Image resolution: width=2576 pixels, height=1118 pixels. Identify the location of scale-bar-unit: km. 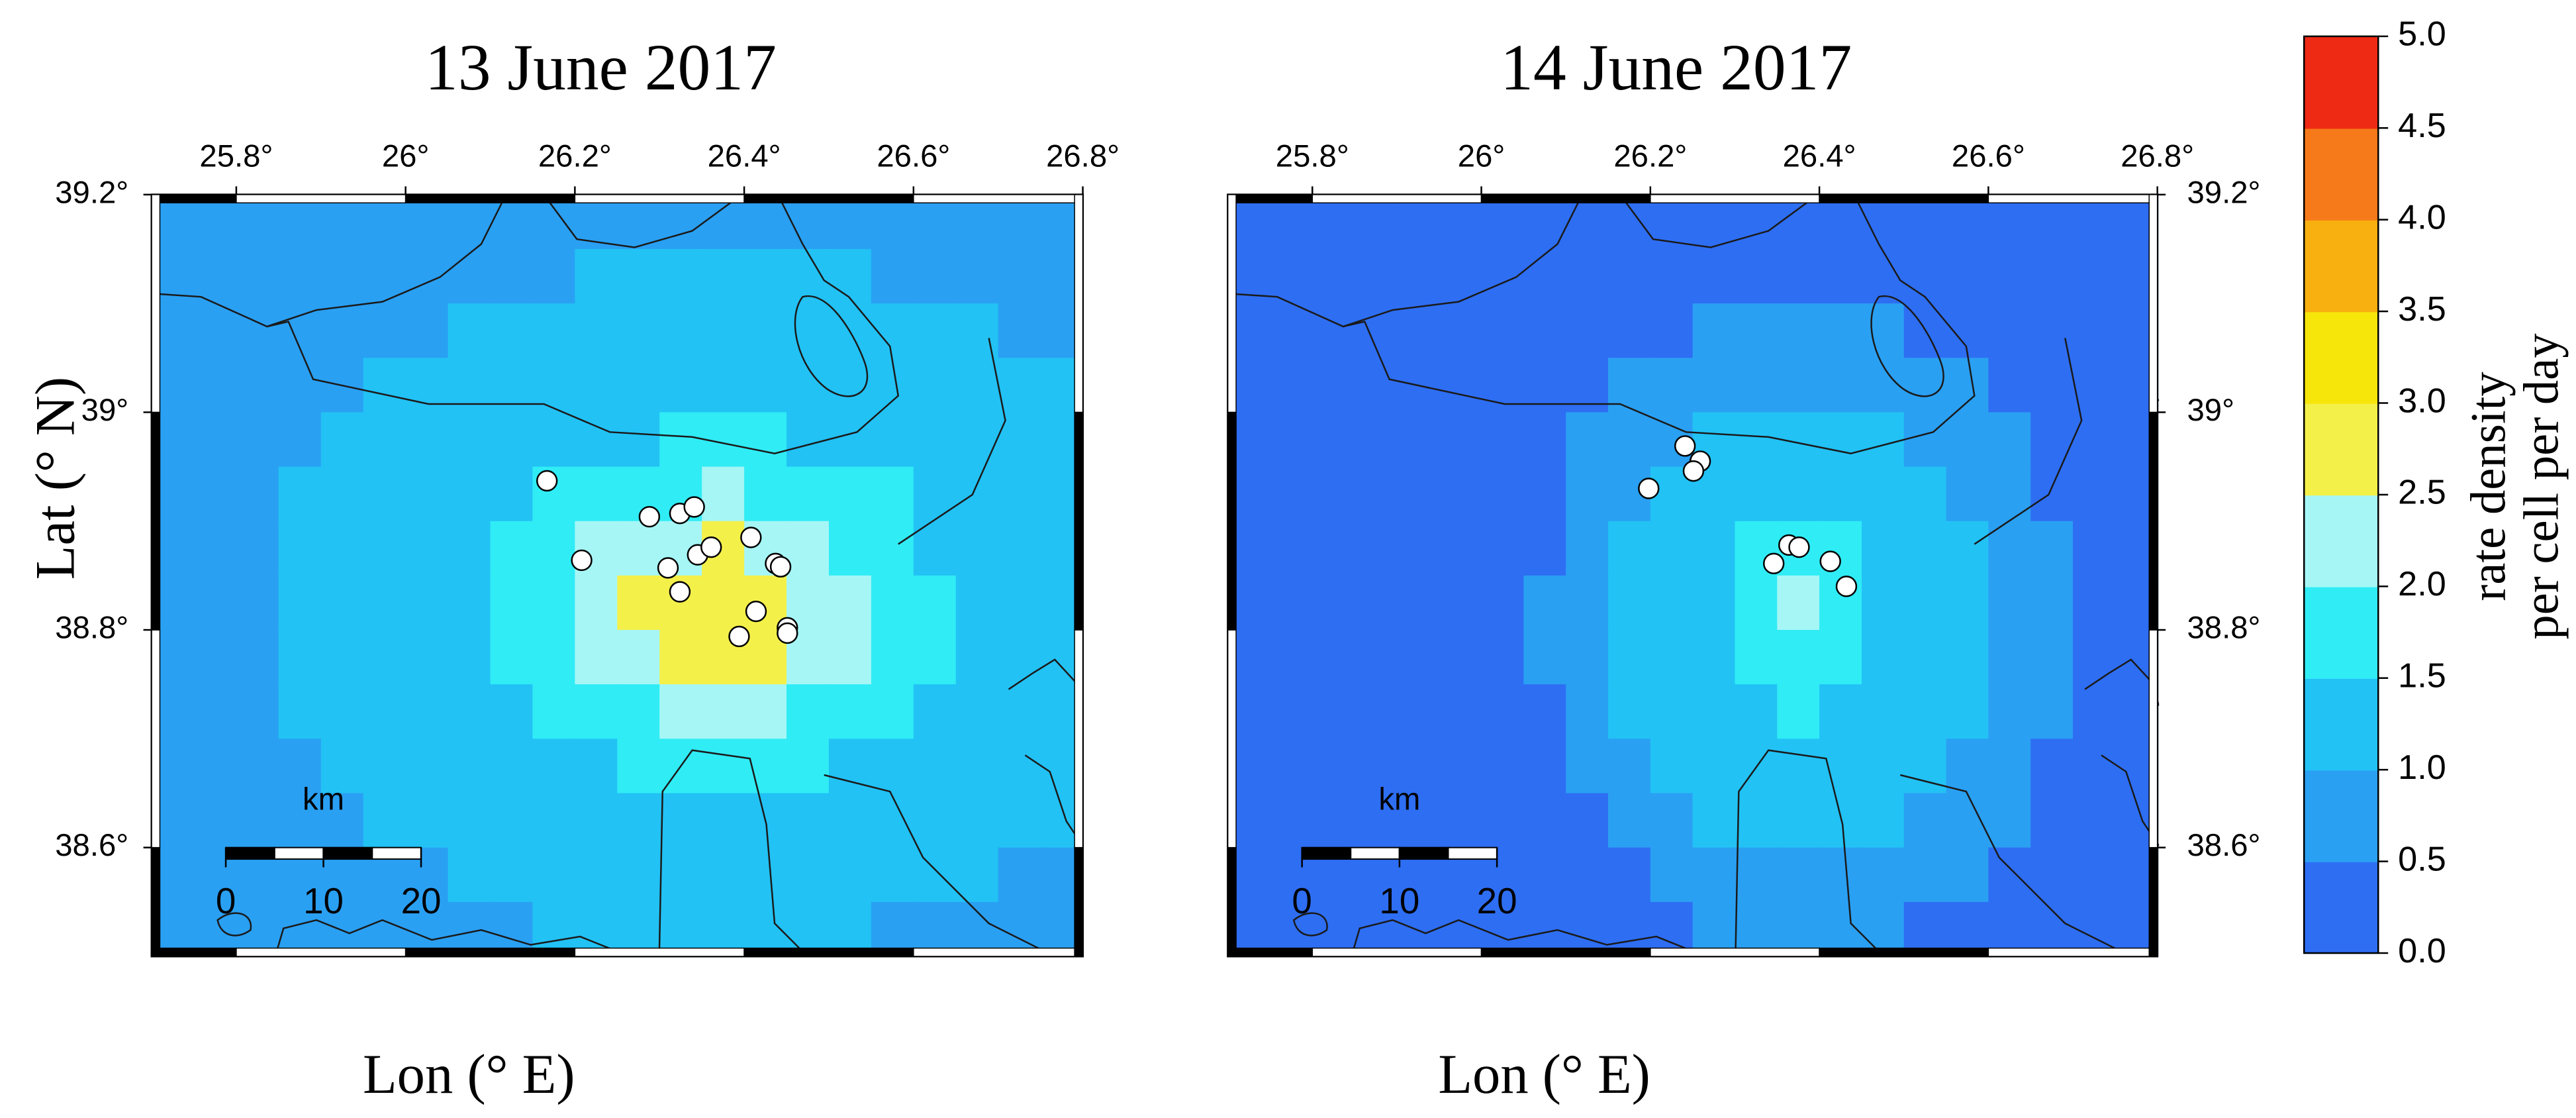
(1399, 799).